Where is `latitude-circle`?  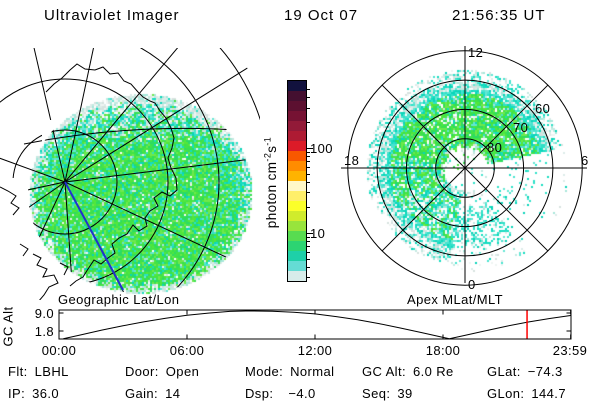 latitude-circle is located at coordinates (84, 182).